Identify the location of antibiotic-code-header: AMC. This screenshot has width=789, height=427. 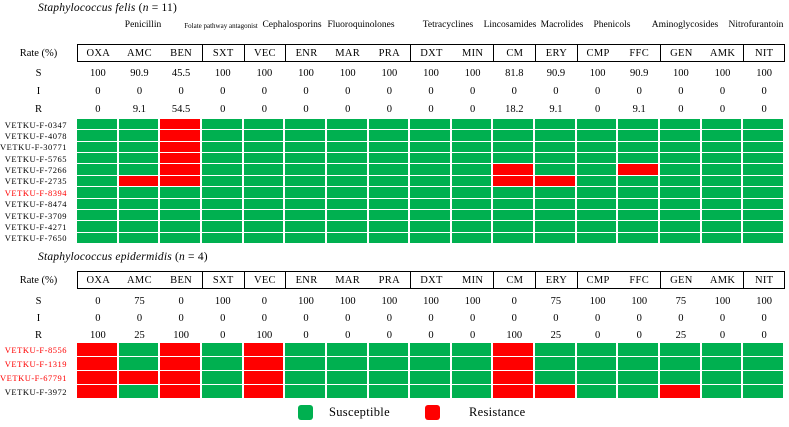
(139, 53).